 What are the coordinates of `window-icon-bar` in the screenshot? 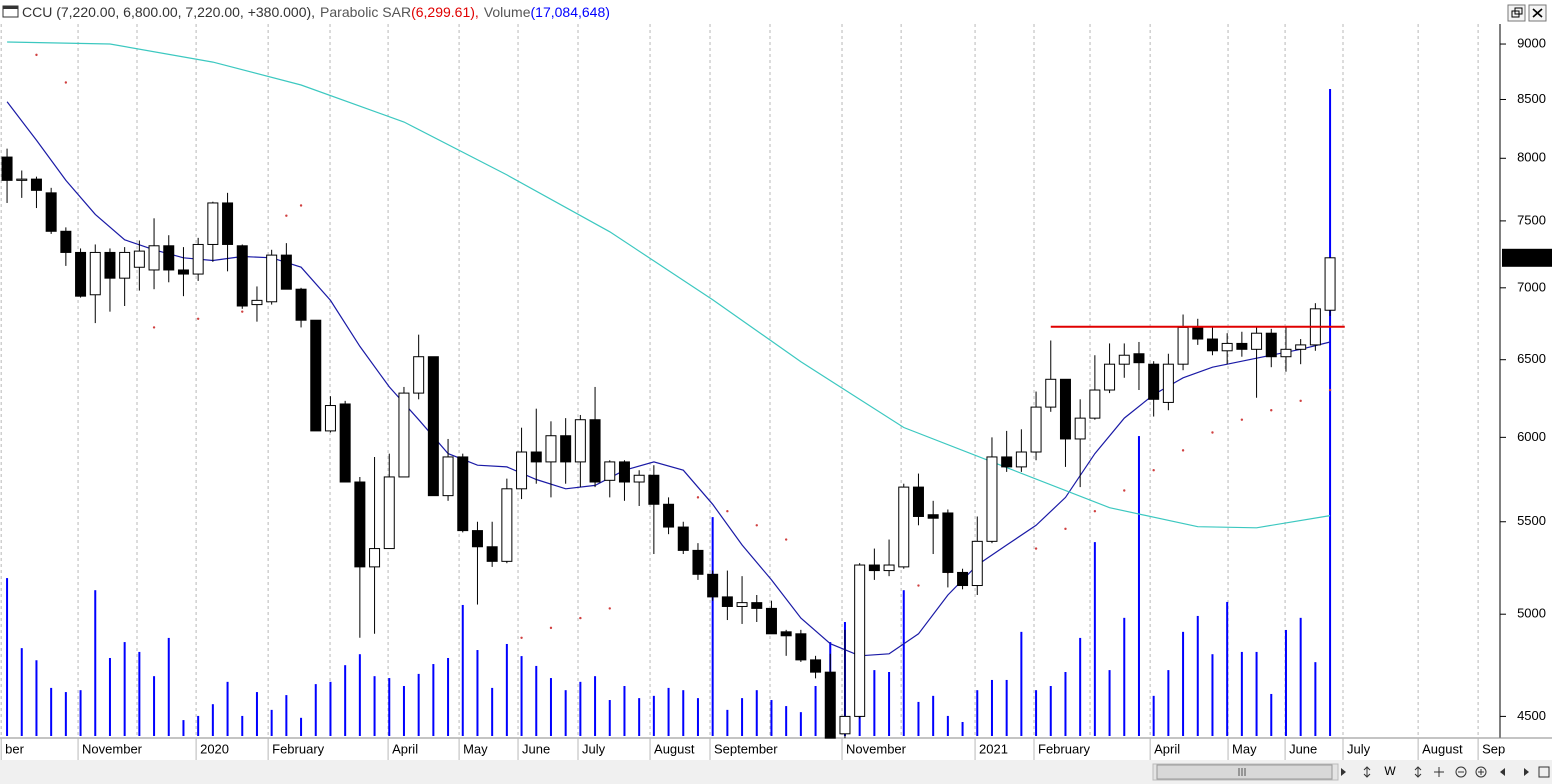 It's located at (10, 7).